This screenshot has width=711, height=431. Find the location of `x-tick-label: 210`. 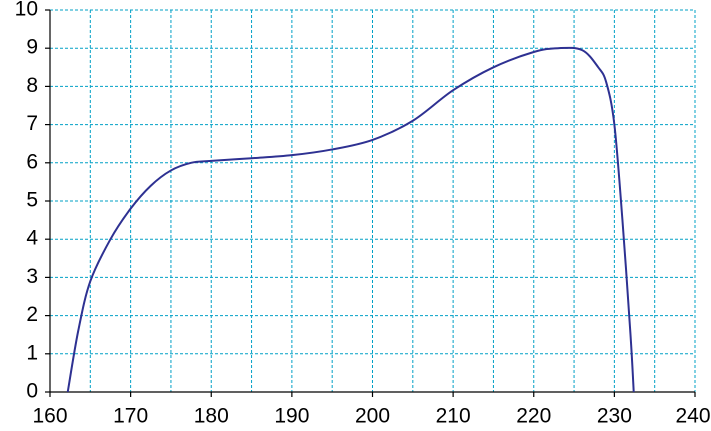

x-tick-label: 210 is located at coordinates (453, 416).